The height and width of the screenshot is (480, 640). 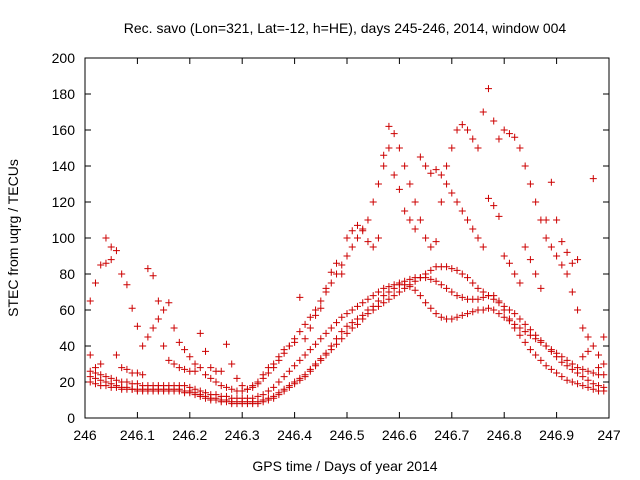 I want to click on x-tick-label: 246.3, so click(x=242, y=435).